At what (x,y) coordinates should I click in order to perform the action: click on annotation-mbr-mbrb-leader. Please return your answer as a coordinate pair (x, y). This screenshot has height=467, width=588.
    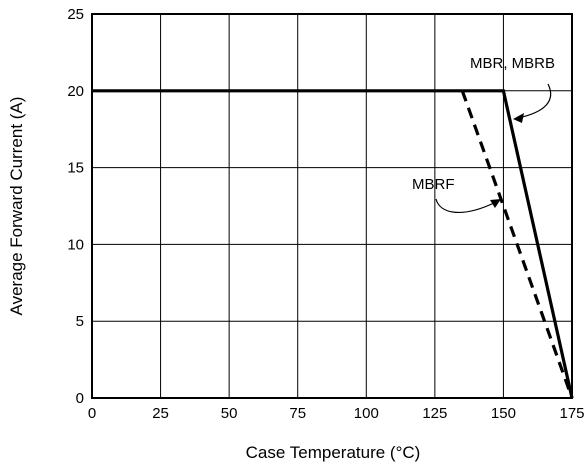
    Looking at the image, I should click on (534, 101).